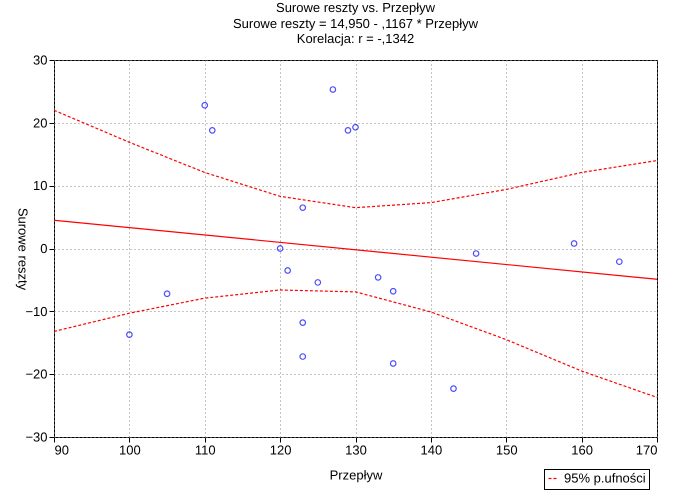  Describe the element at coordinates (40, 122) in the screenshot. I see `y-tick-label: 20` at that location.